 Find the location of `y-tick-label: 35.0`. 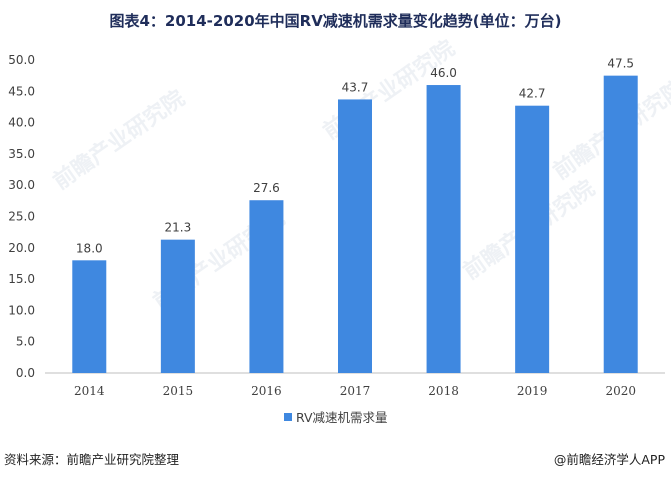

y-tick-label: 35.0 is located at coordinates (21, 154).